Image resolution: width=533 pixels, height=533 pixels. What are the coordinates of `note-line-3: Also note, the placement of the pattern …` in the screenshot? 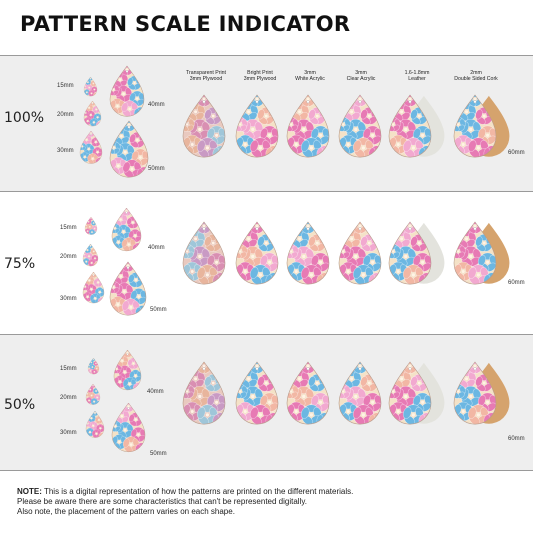 It's located at (126, 511).